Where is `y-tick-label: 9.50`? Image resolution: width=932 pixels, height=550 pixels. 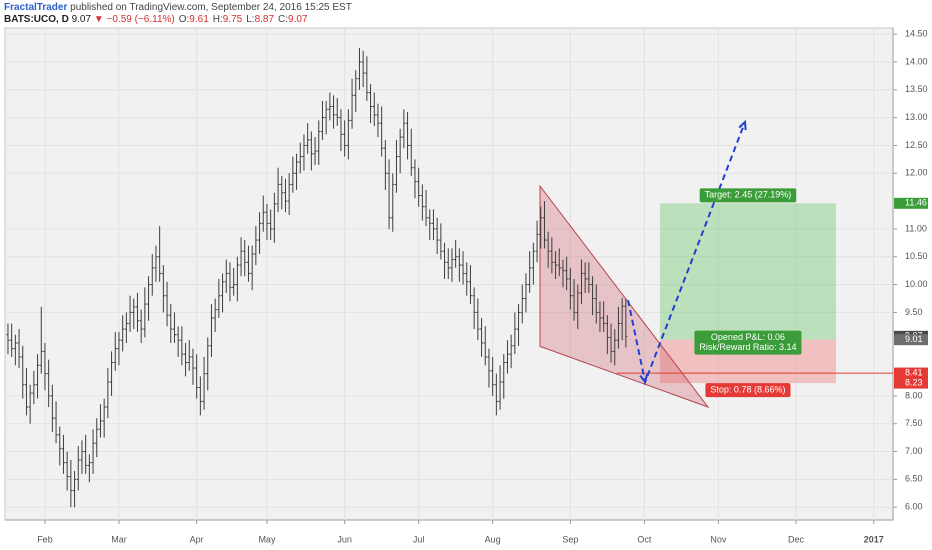 y-tick-label: 9.50 is located at coordinates (914, 312).